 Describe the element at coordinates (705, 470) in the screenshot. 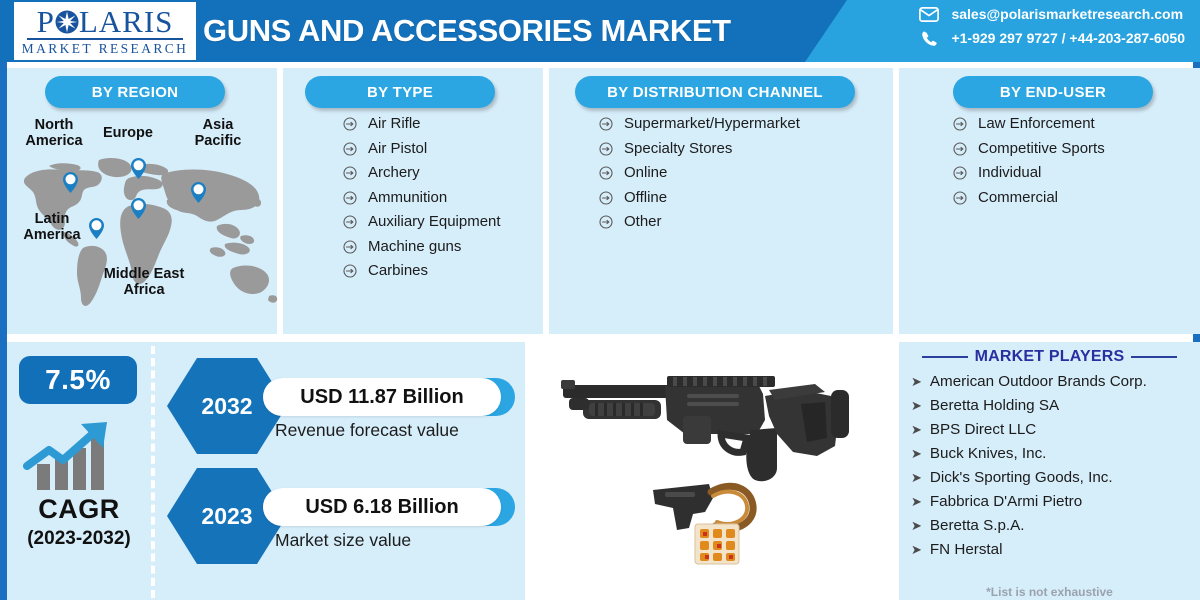

I see `airsoft-shotgun-icon` at that location.